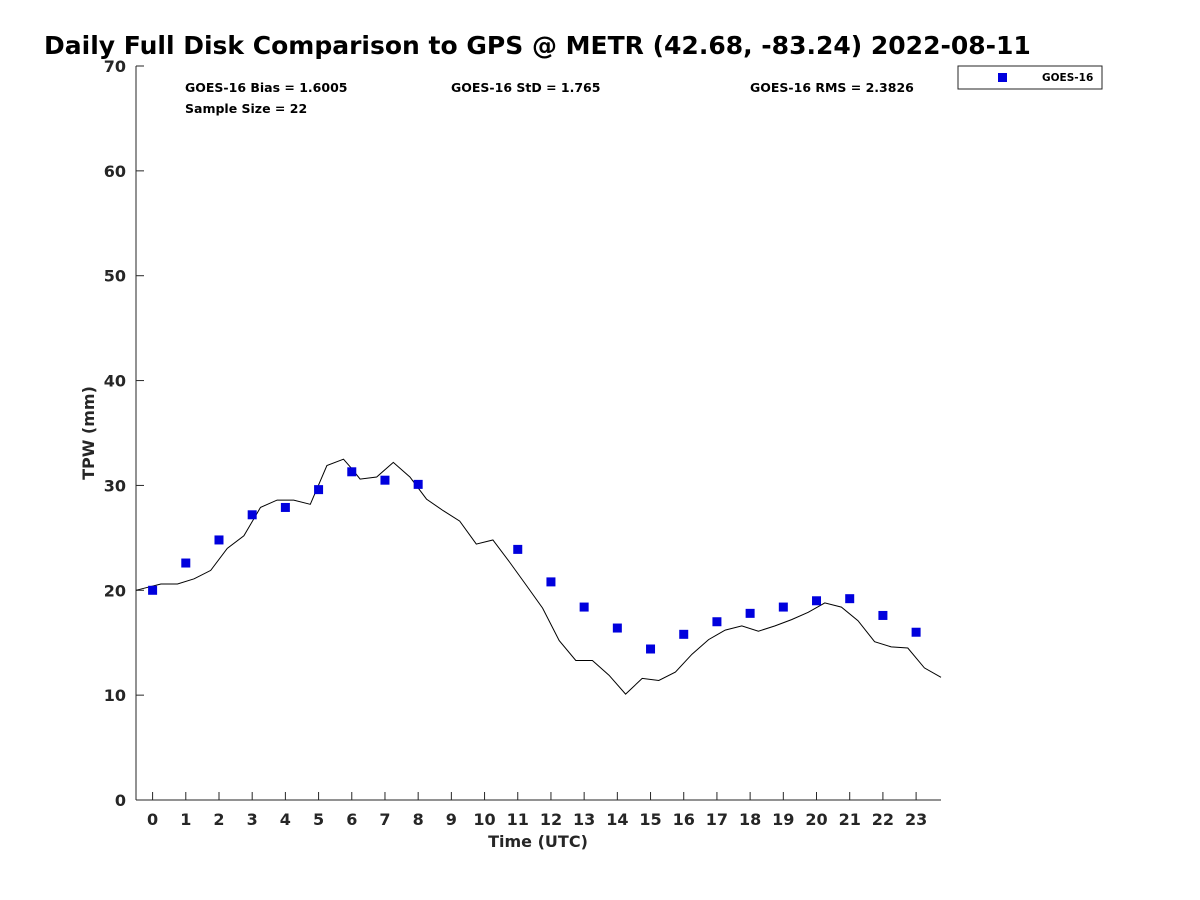 This screenshot has height=900, width=1200. What do you see at coordinates (537, 810) in the screenshot?
I see `x-ticks: 0 1 2 3 4 5 6 7 8 9 10 11 12 13 14 15 16 17 18 19 20 21 22 23` at bounding box center [537, 810].